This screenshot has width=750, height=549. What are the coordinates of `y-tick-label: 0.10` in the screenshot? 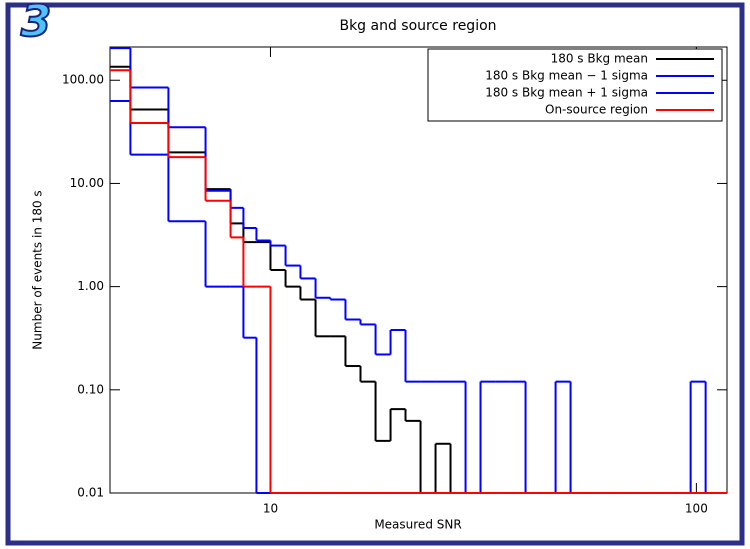 It's located at (90, 389).